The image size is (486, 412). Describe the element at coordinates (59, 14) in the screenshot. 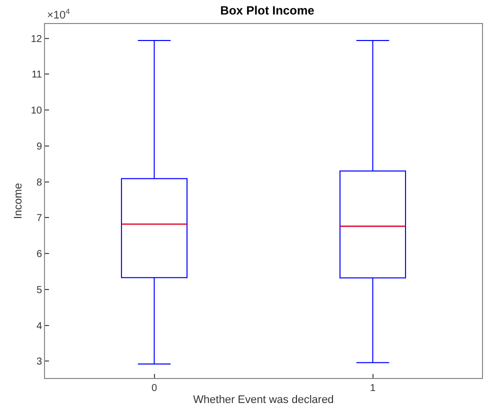

I see `text: ×10$^{4}$` at that location.